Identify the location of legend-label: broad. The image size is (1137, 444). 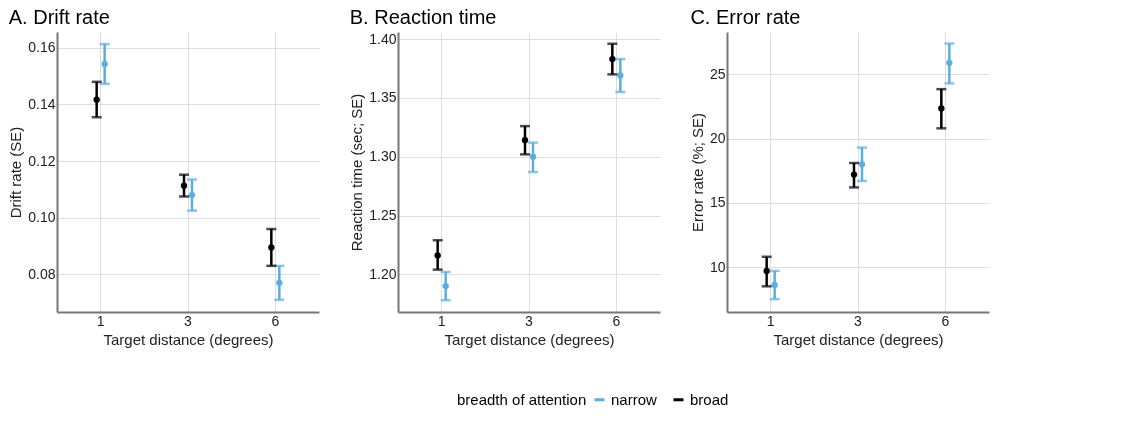
(709, 399).